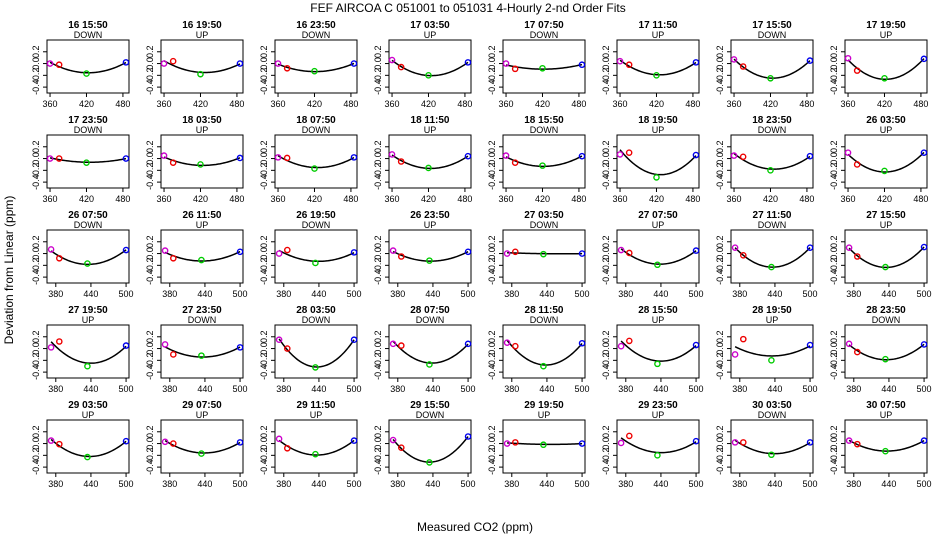  Describe the element at coordinates (542, 104) in the screenshot. I see `x-tick-label: 420` at that location.